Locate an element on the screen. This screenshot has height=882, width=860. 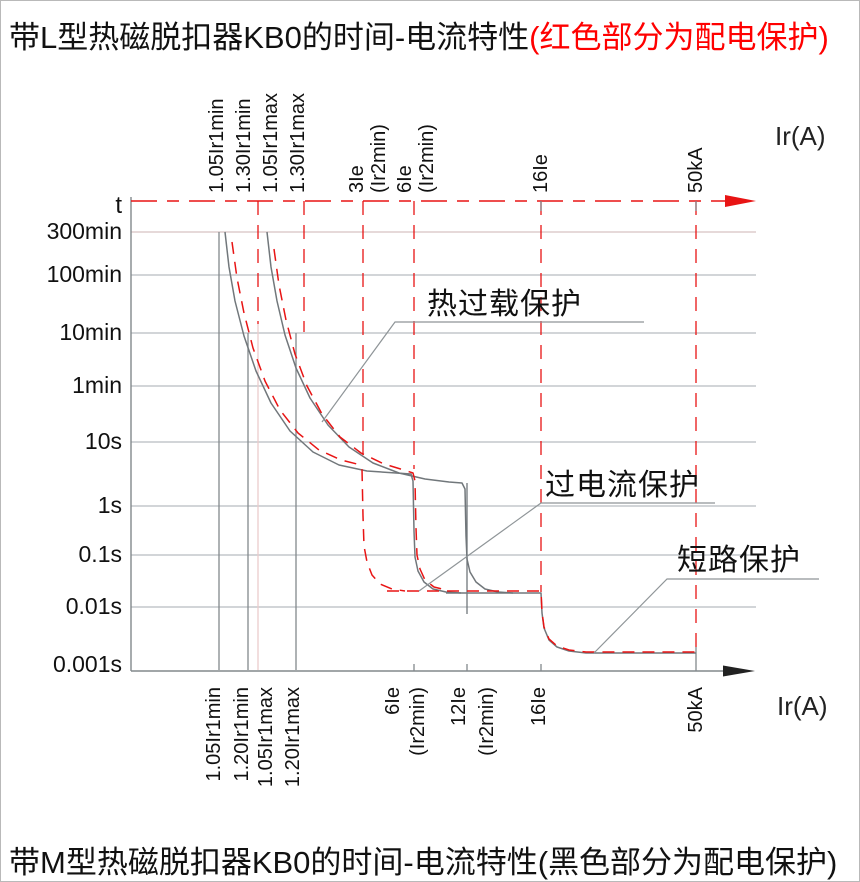
bottom-tick-1.05Ir1max: 1.05Ir1max is located at coordinates (266, 737).